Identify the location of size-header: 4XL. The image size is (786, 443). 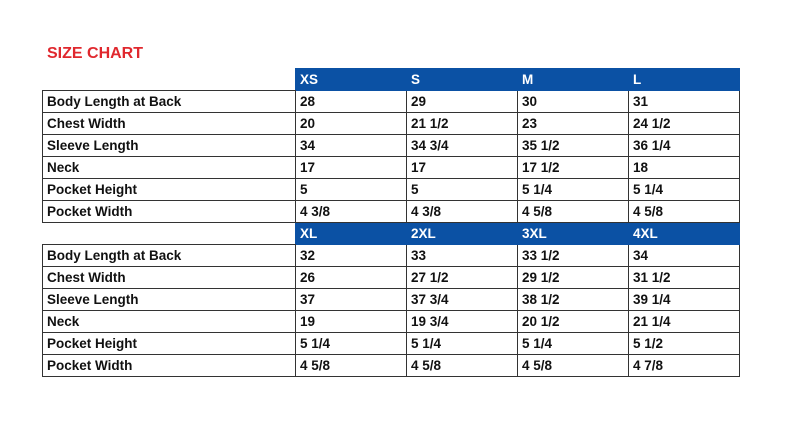
(684, 233).